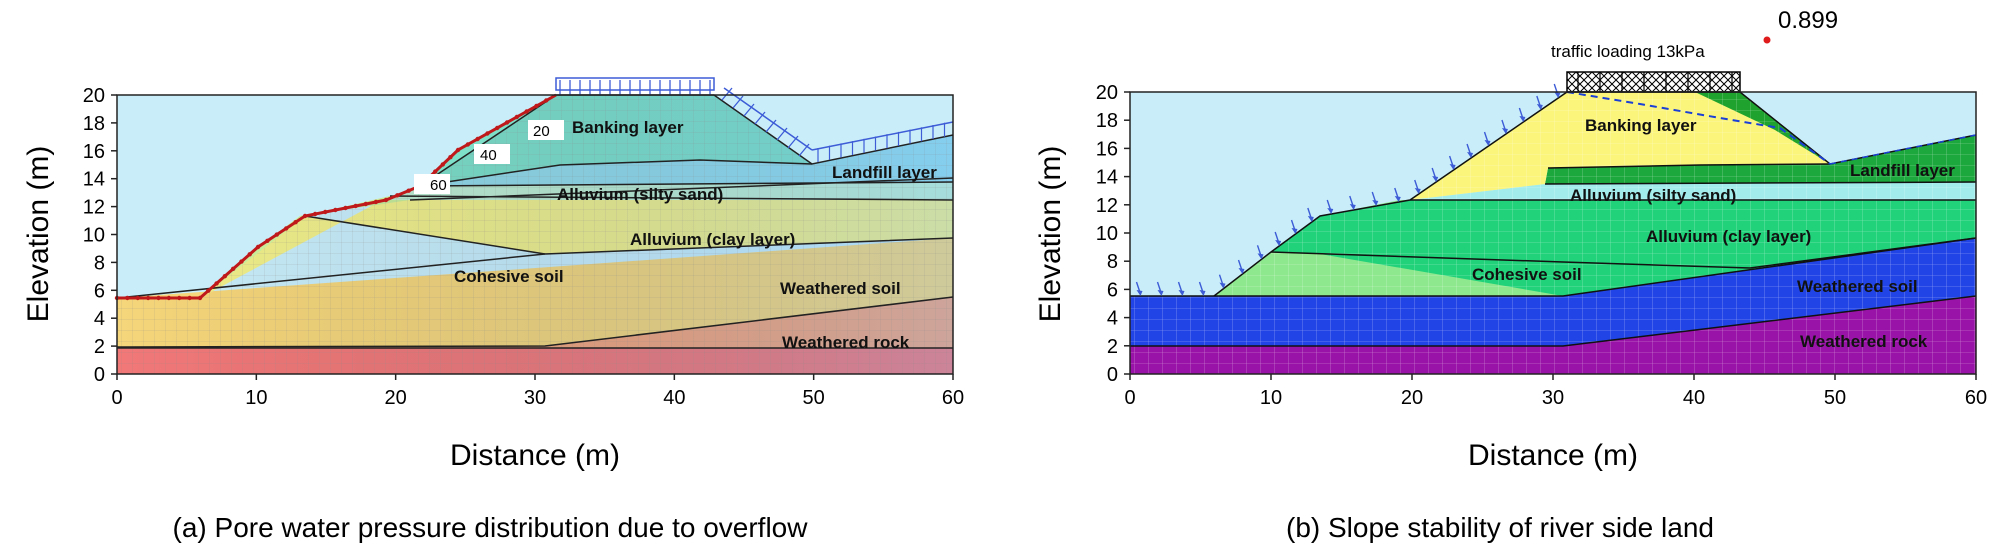 The width and height of the screenshot is (2008, 551). What do you see at coordinates (1641, 125) in the screenshot?
I see `label-banking-layer-b: Banking layer` at bounding box center [1641, 125].